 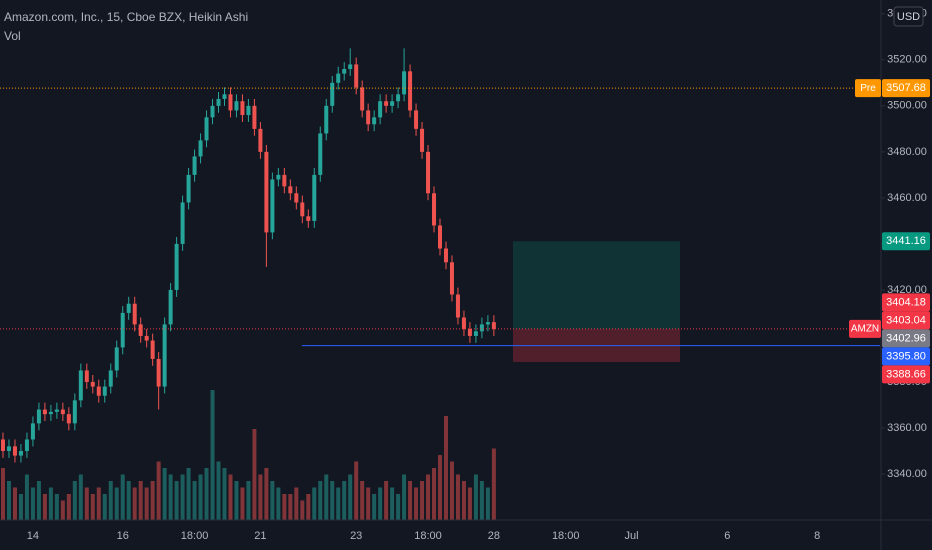 I want to click on x-tick-label: 8, so click(x=817, y=536).